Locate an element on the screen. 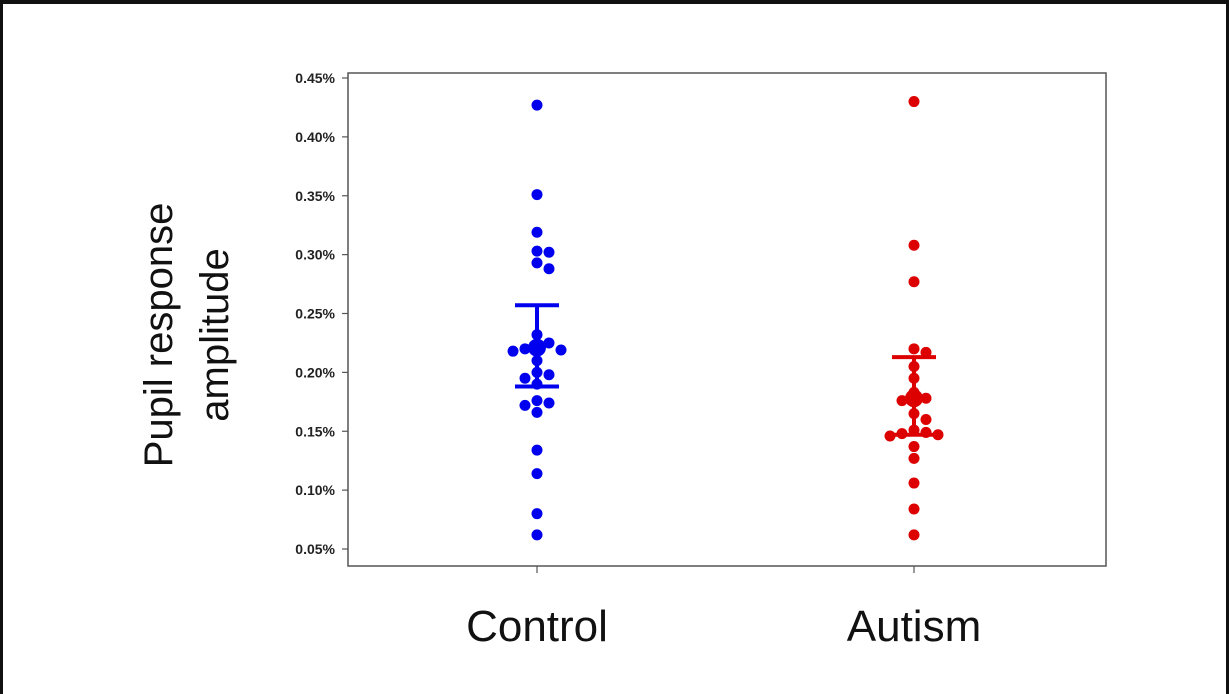 This screenshot has height=694, width=1229. y-tick-label: 0.10% is located at coordinates (315, 490).